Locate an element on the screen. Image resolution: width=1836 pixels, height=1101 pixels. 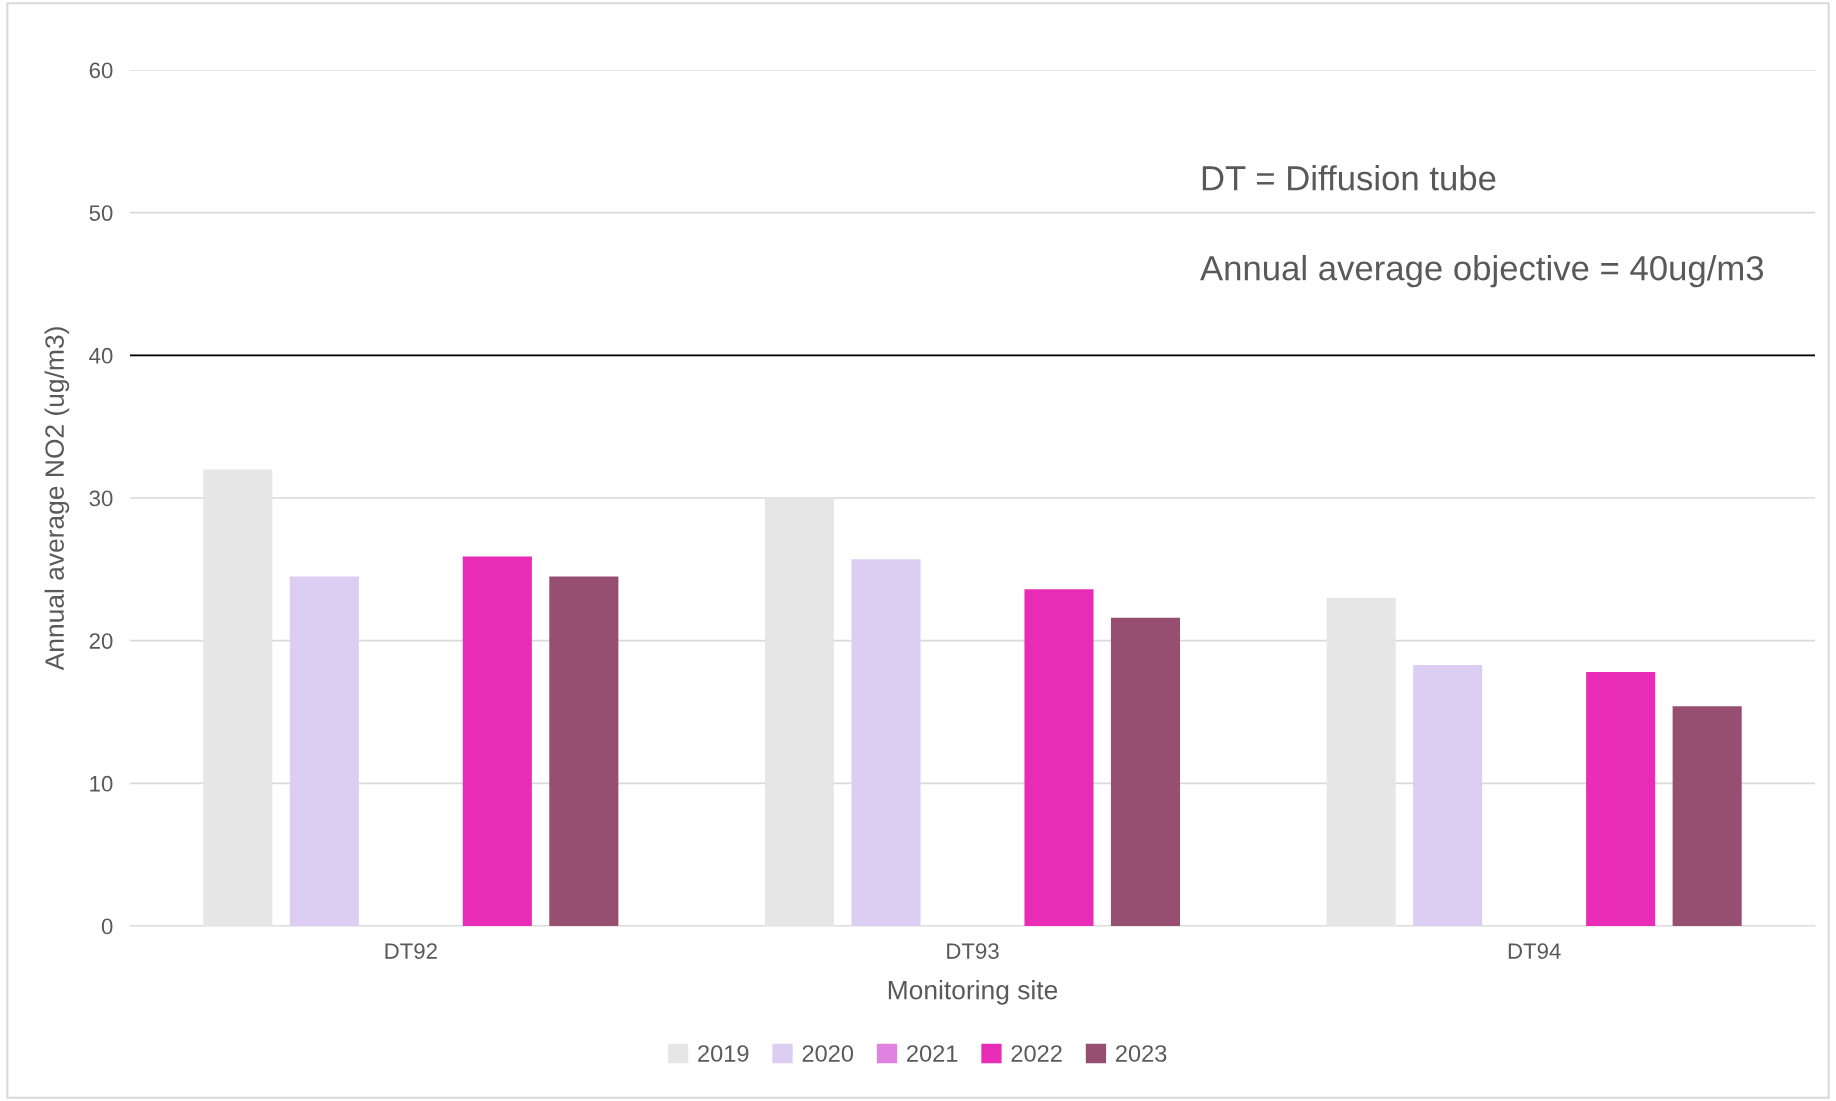
x-tick-label: DT94 is located at coordinates (1534, 951).